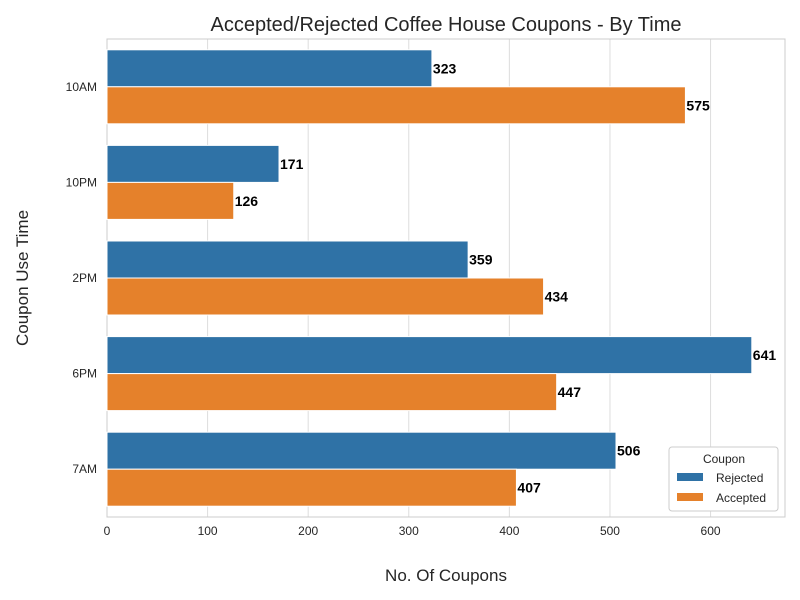  I want to click on y-tick-label: 10AM, so click(81, 87).